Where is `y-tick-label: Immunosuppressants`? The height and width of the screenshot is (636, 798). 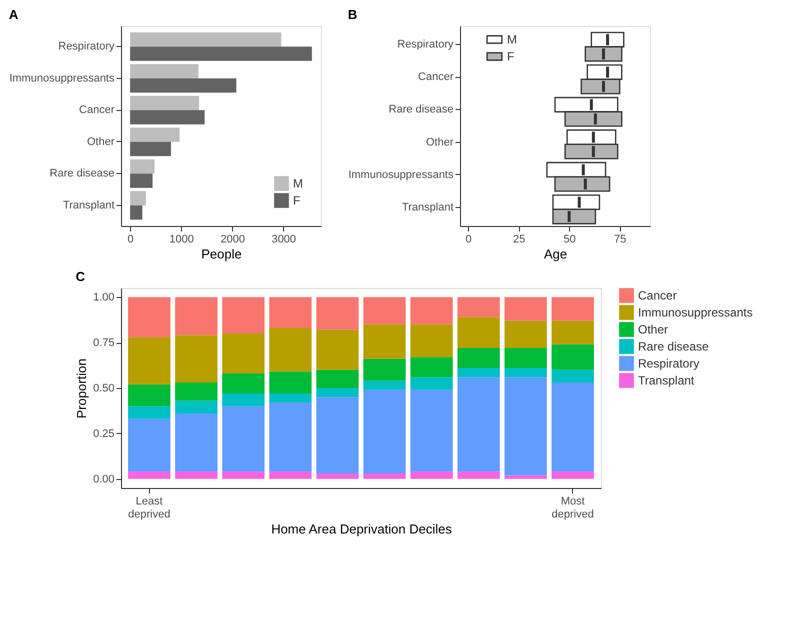 y-tick-label: Immunosuppressants is located at coordinates (62, 78).